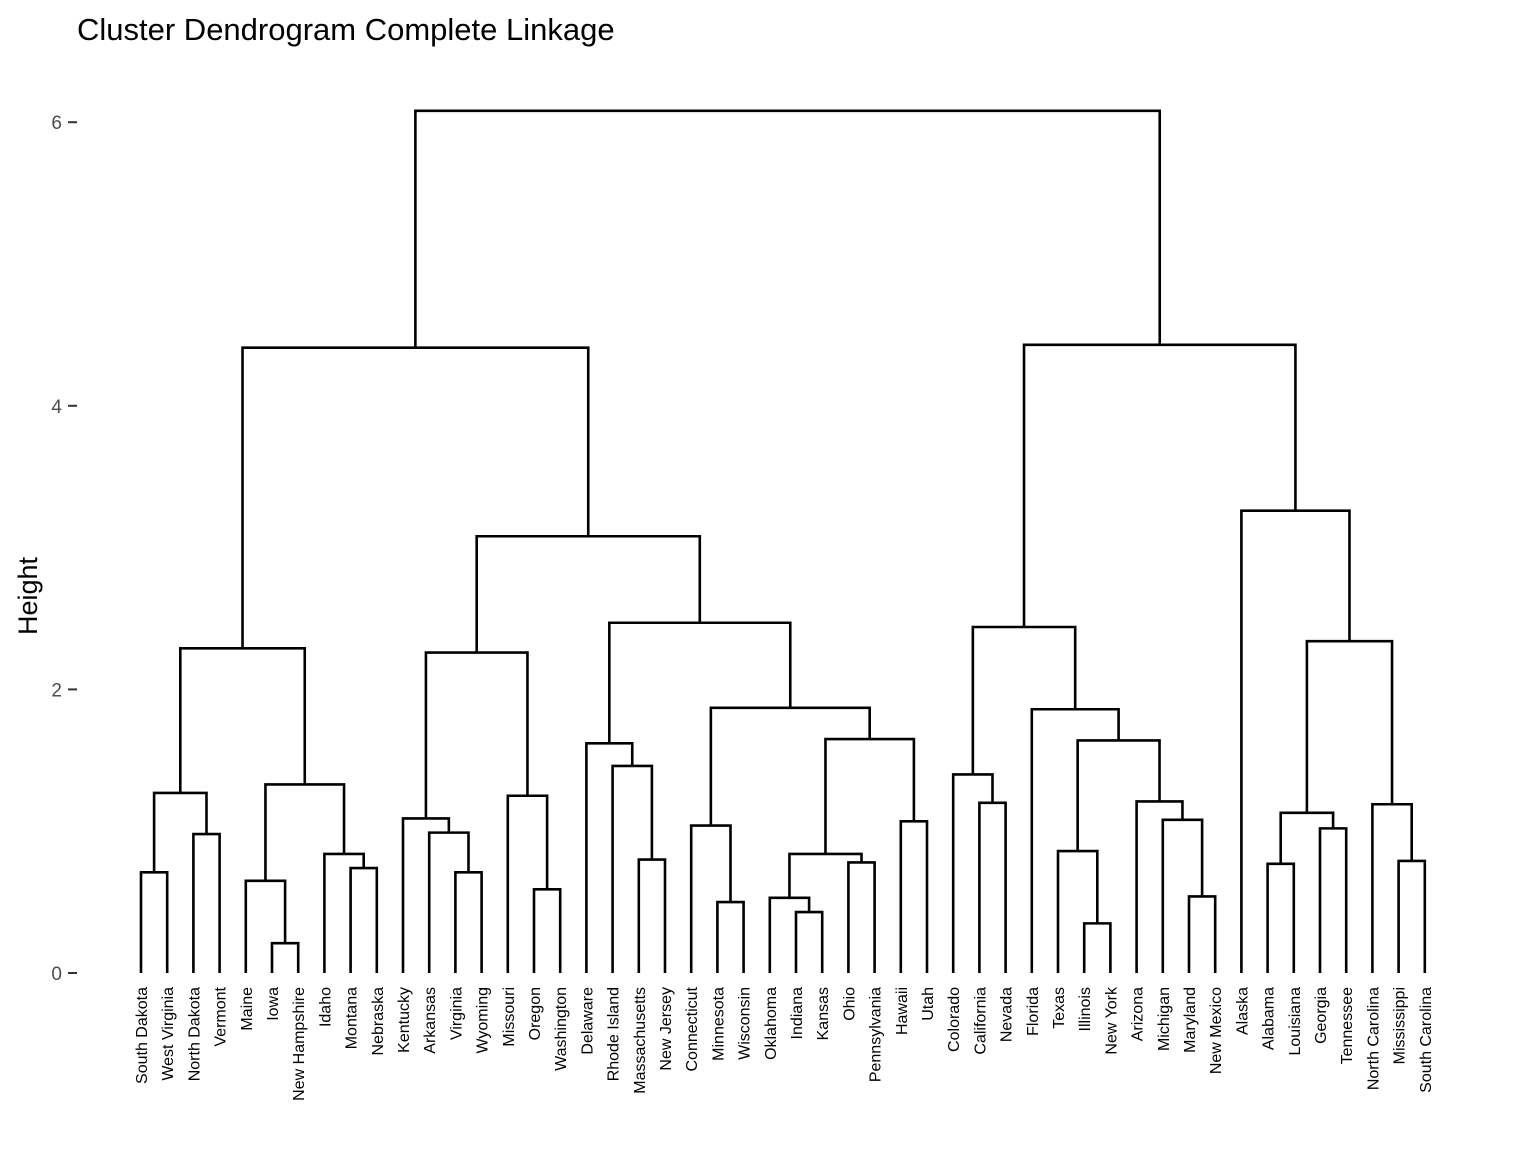 This screenshot has width=1536, height=1152. I want to click on leaf-label: Arkansas, so click(430, 1020).